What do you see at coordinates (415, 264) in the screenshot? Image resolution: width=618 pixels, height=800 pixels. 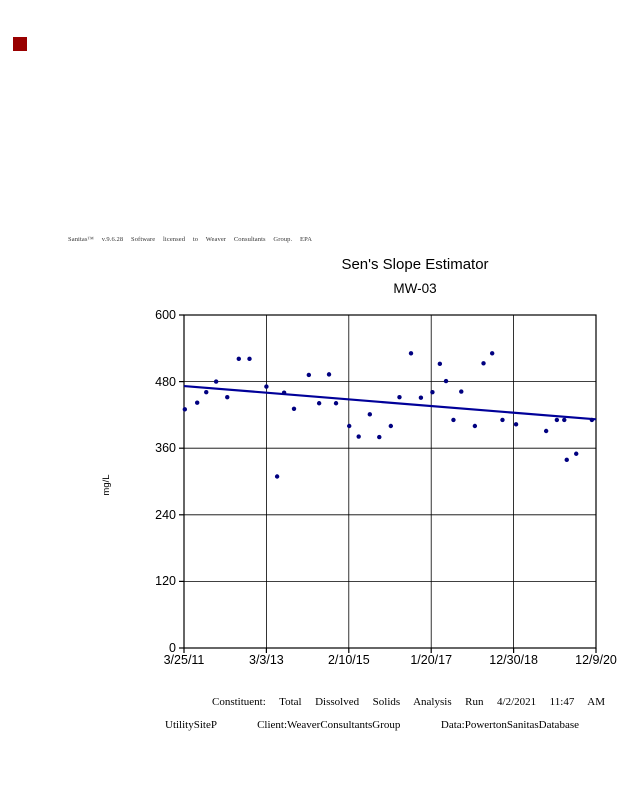 I see `chart-title: Sen's Slope Estimator` at bounding box center [415, 264].